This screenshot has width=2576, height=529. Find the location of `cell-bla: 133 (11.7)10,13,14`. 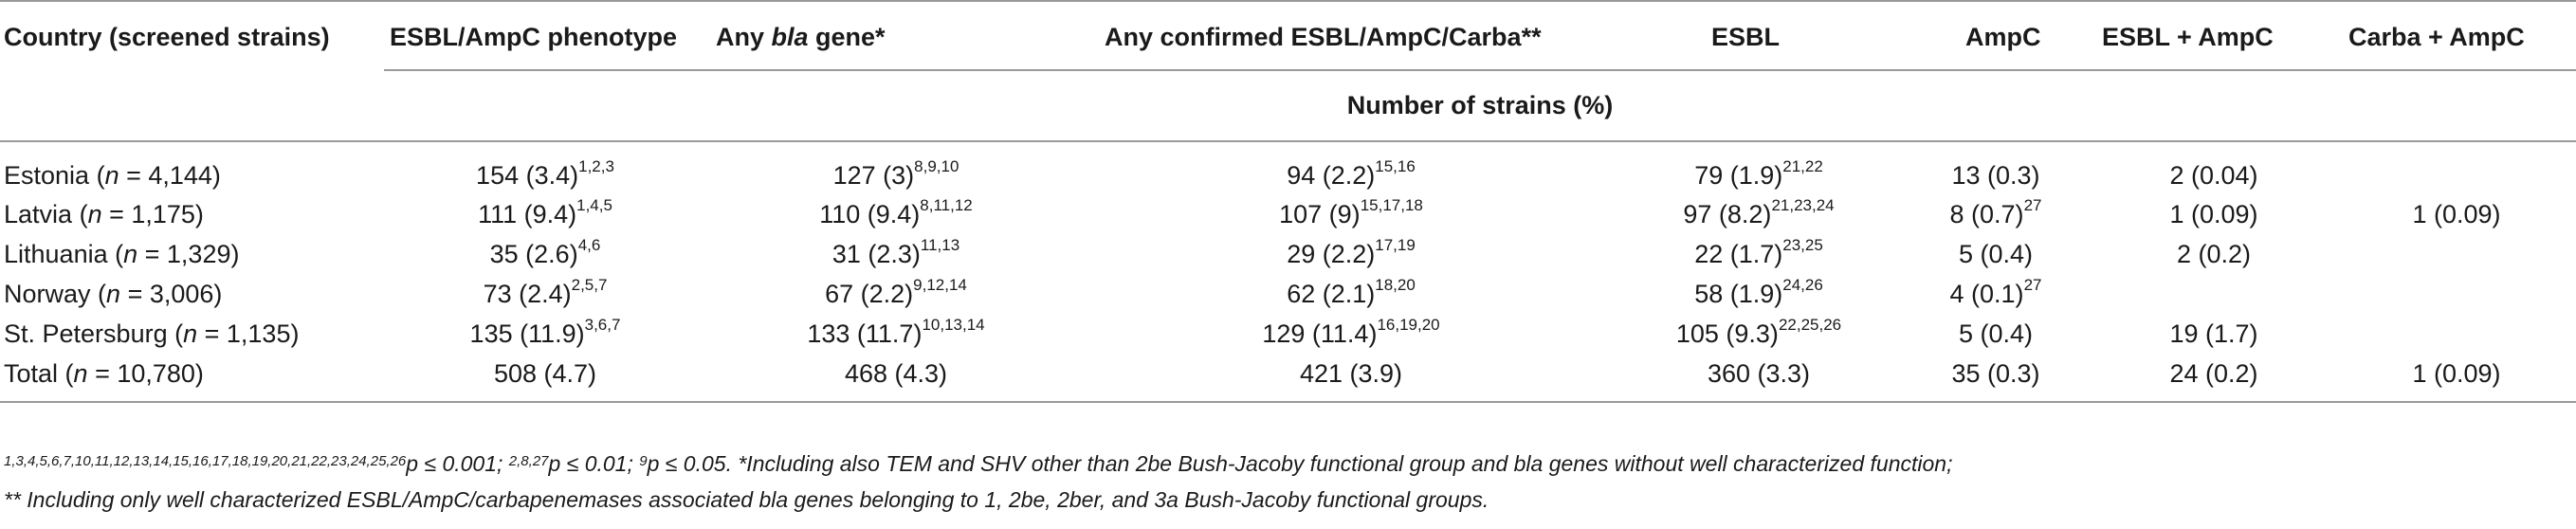

cell-bla: 133 (11.7)10,13,14 is located at coordinates (896, 331).